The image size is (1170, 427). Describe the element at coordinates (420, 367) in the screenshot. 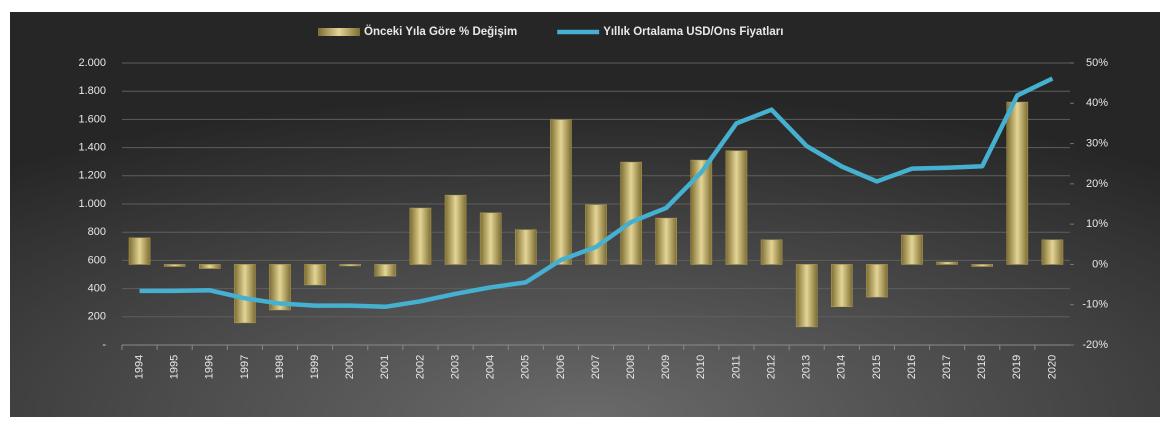

I see `x-tick-label: 2002` at that location.